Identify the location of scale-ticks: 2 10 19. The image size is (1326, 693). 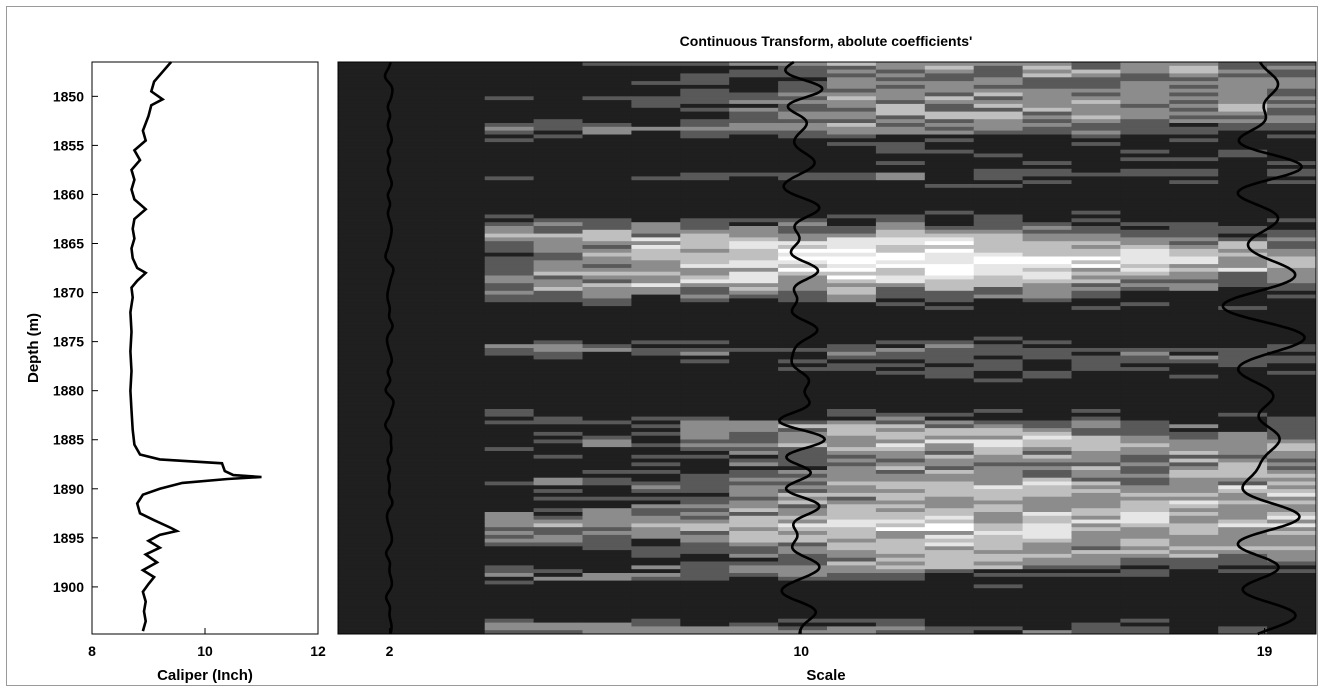
(829, 643).